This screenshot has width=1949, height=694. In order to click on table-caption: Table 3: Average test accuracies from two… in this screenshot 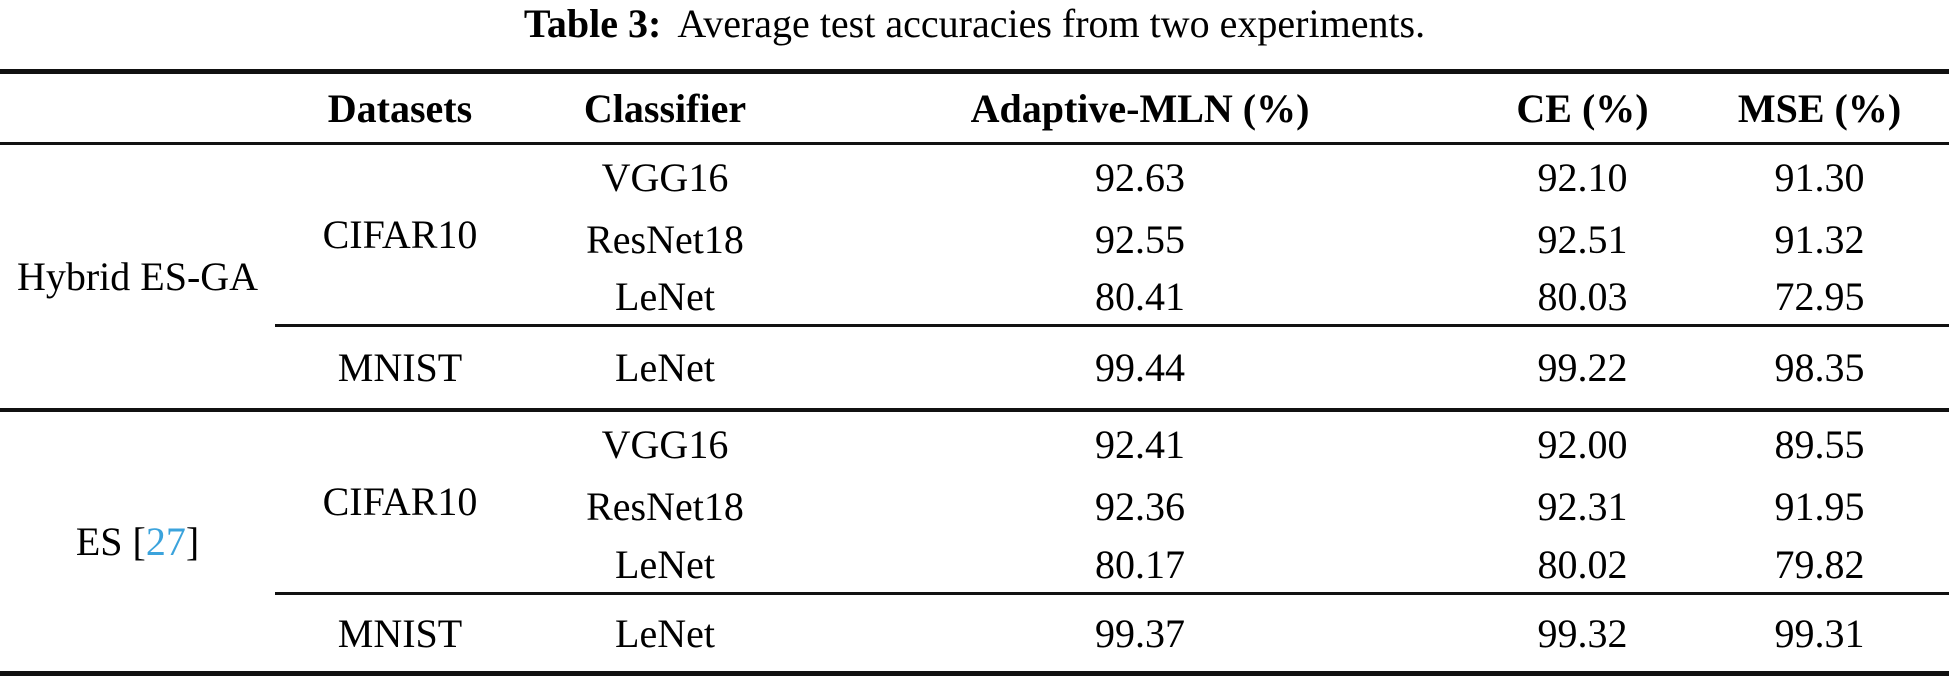, I will do `click(974, 34)`.